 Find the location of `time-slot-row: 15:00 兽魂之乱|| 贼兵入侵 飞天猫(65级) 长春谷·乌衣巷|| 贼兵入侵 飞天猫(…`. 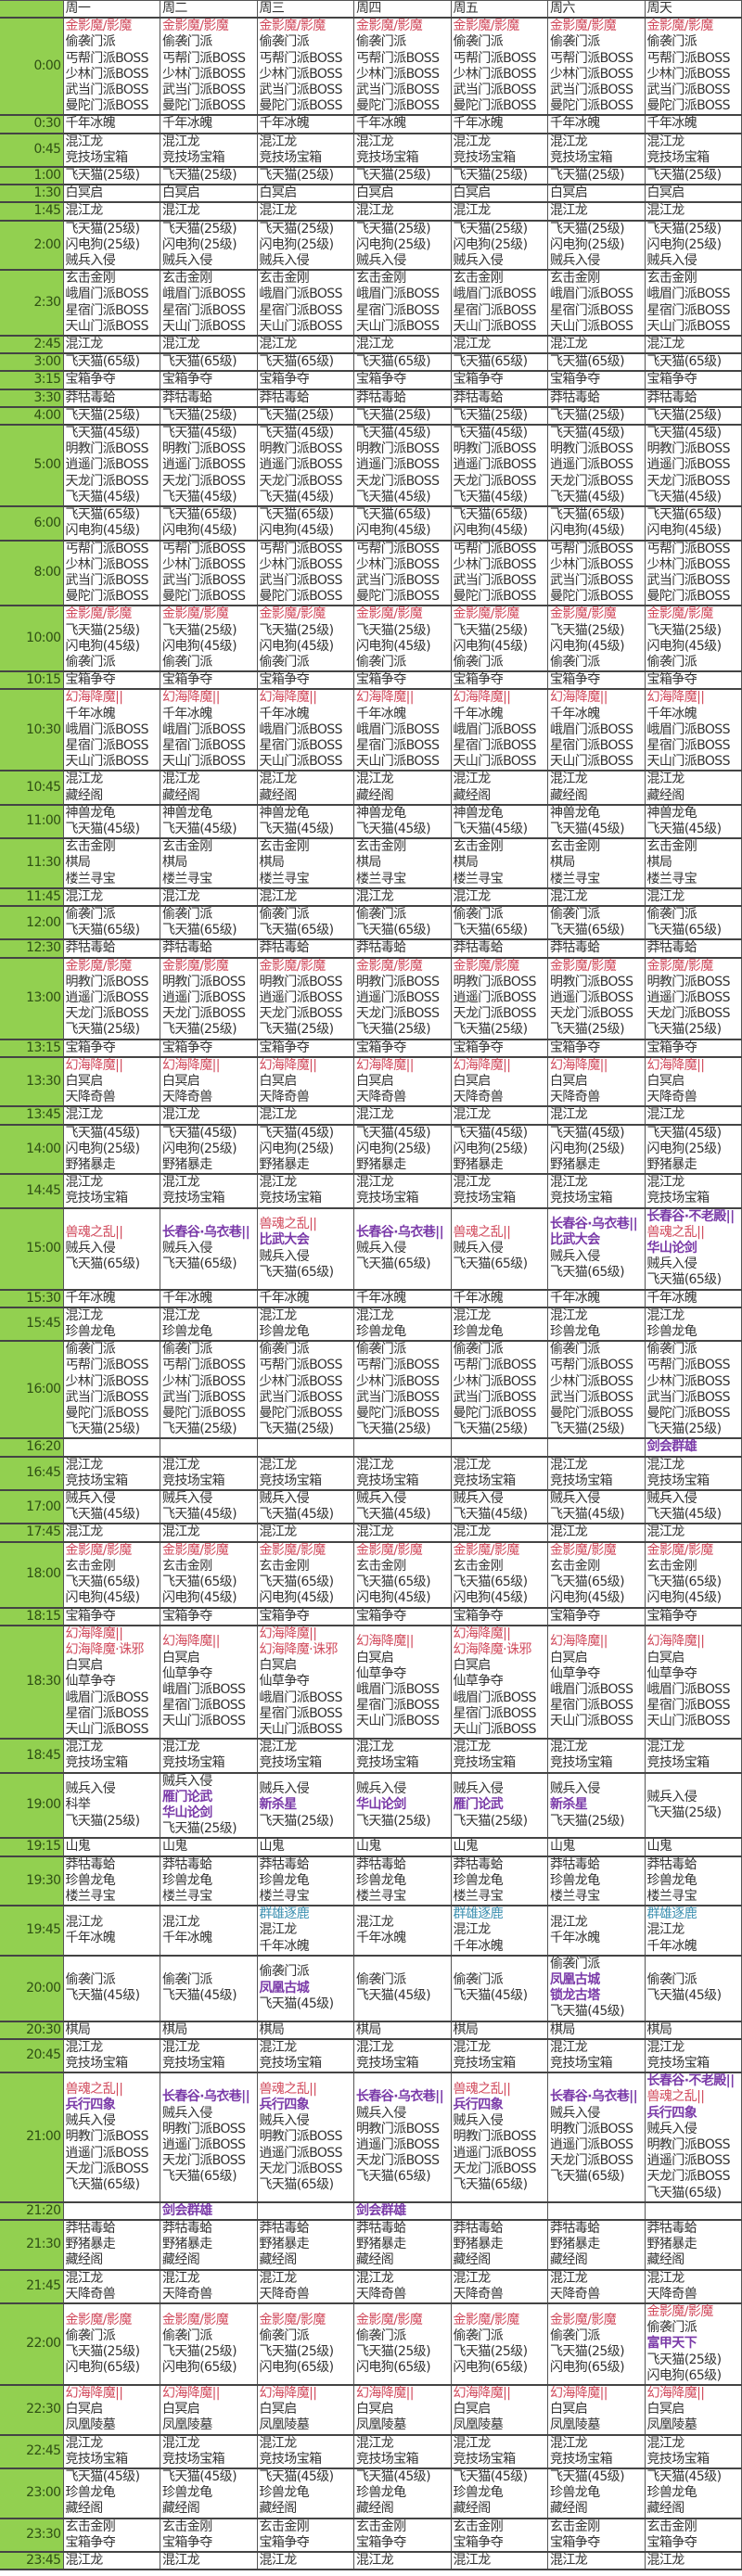

time-slot-row: 15:00 兽魂之乱|| 贼兵入侵 飞天猫(65级) 长春谷·乌衣巷|| 贼兵入侵 飞天猫(… is located at coordinates (371, 1249).